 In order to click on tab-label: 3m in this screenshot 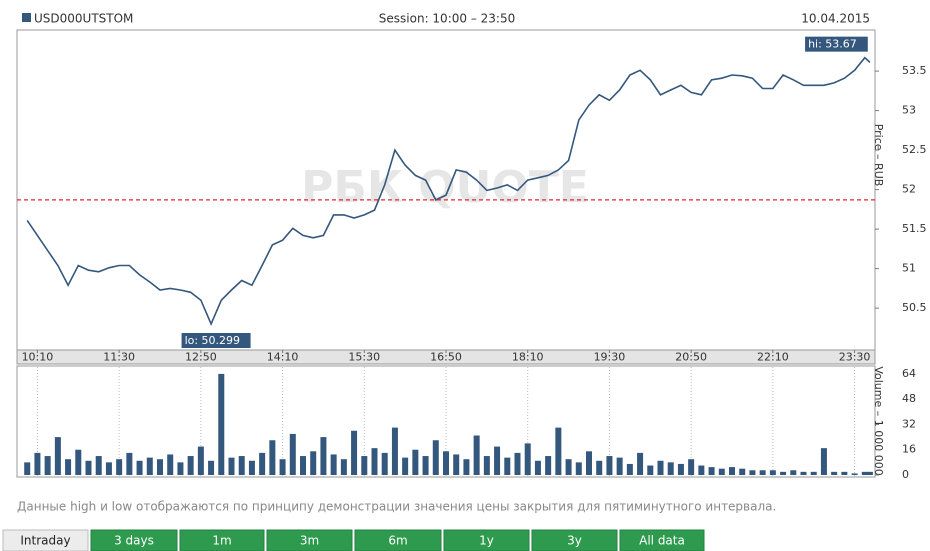, I will do `click(309, 541)`.